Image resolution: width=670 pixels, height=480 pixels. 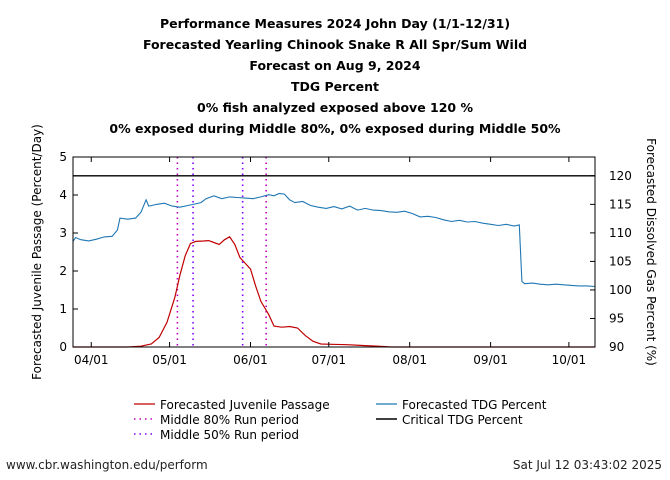 I want to click on y2-tick-label-1: 95, so click(x=616, y=318).